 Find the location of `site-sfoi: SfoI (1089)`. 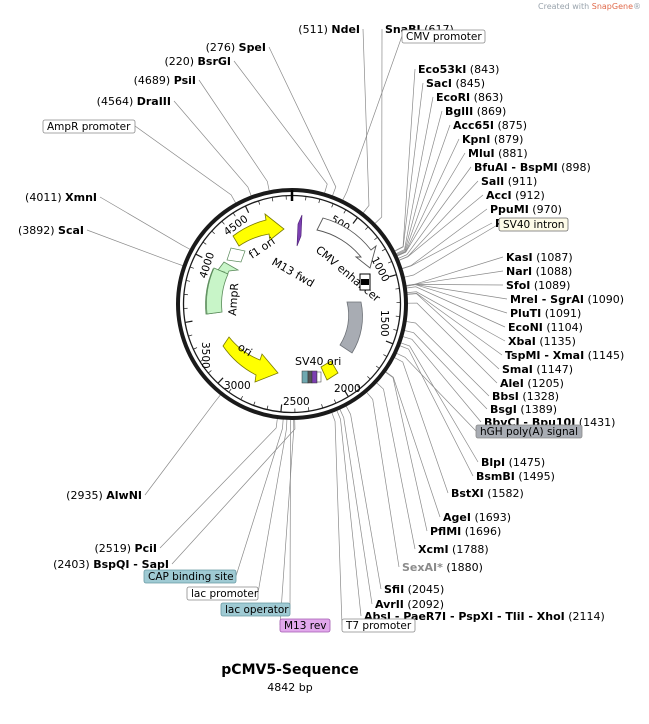

site-sfoi: SfoI (1089) is located at coordinates (538, 285).